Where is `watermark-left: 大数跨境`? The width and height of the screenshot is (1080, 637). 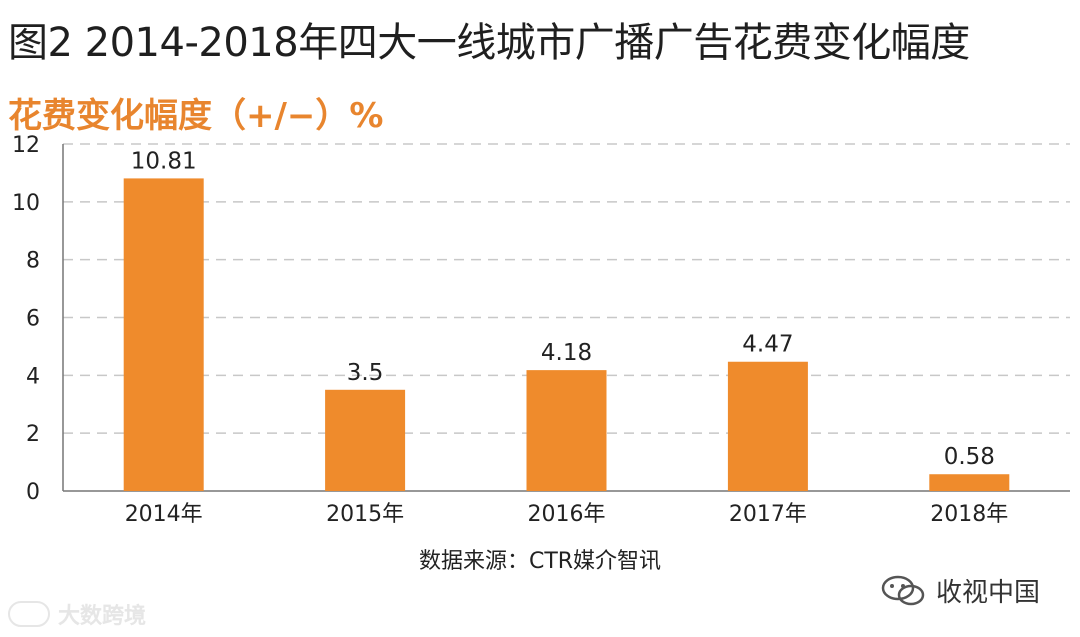 watermark-left: 大数跨境 is located at coordinates (77, 614).